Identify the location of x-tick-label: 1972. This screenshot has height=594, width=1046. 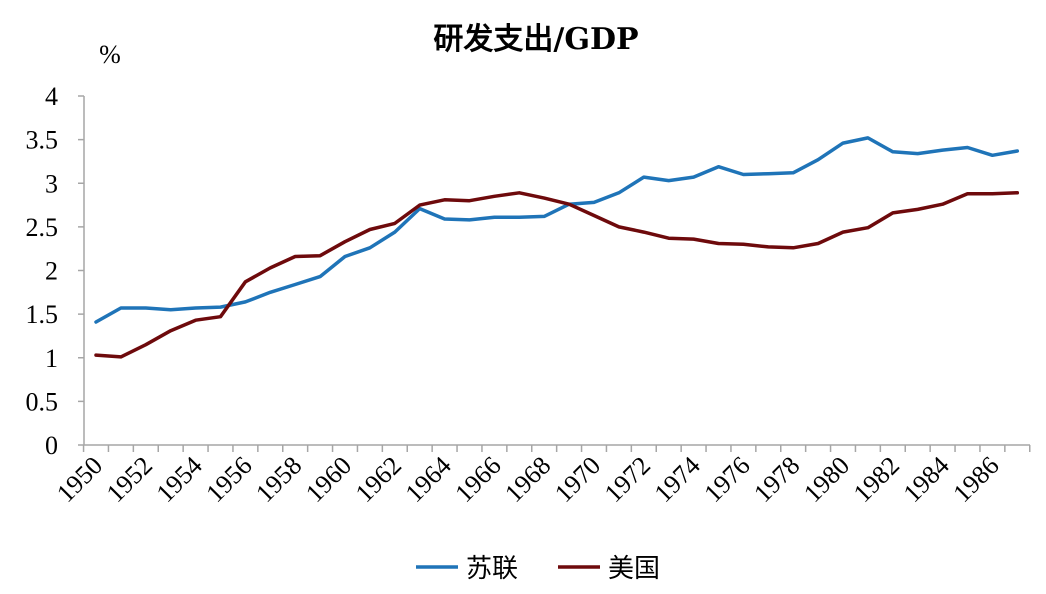
(627, 479).